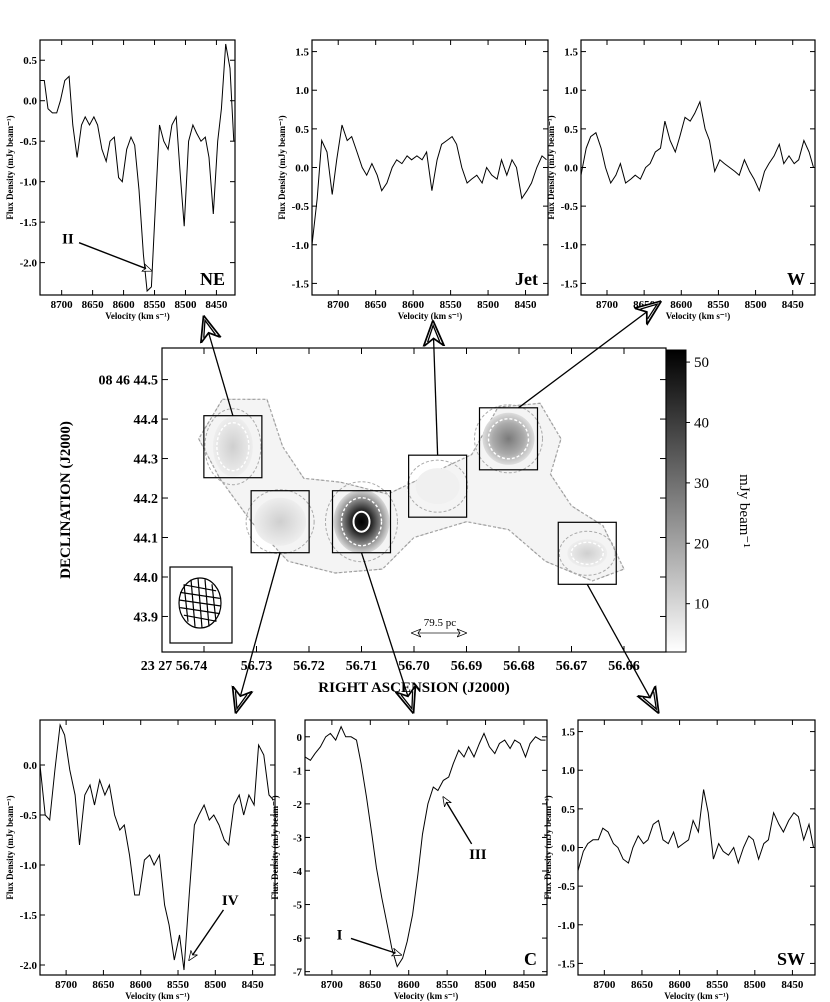 The width and height of the screenshot is (830, 1002). What do you see at coordinates (440, 623) in the screenshot?
I see `scale-bar-label: 79.5 pc` at bounding box center [440, 623].